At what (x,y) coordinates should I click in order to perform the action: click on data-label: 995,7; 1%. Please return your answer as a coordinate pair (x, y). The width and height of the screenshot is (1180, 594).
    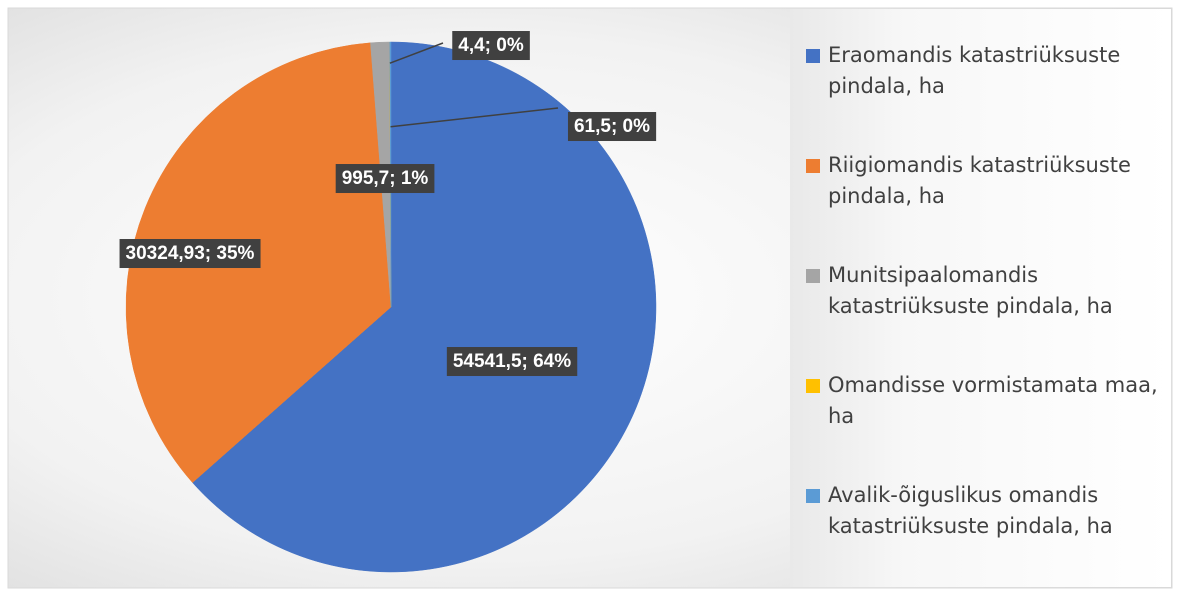
    Looking at the image, I should click on (385, 178).